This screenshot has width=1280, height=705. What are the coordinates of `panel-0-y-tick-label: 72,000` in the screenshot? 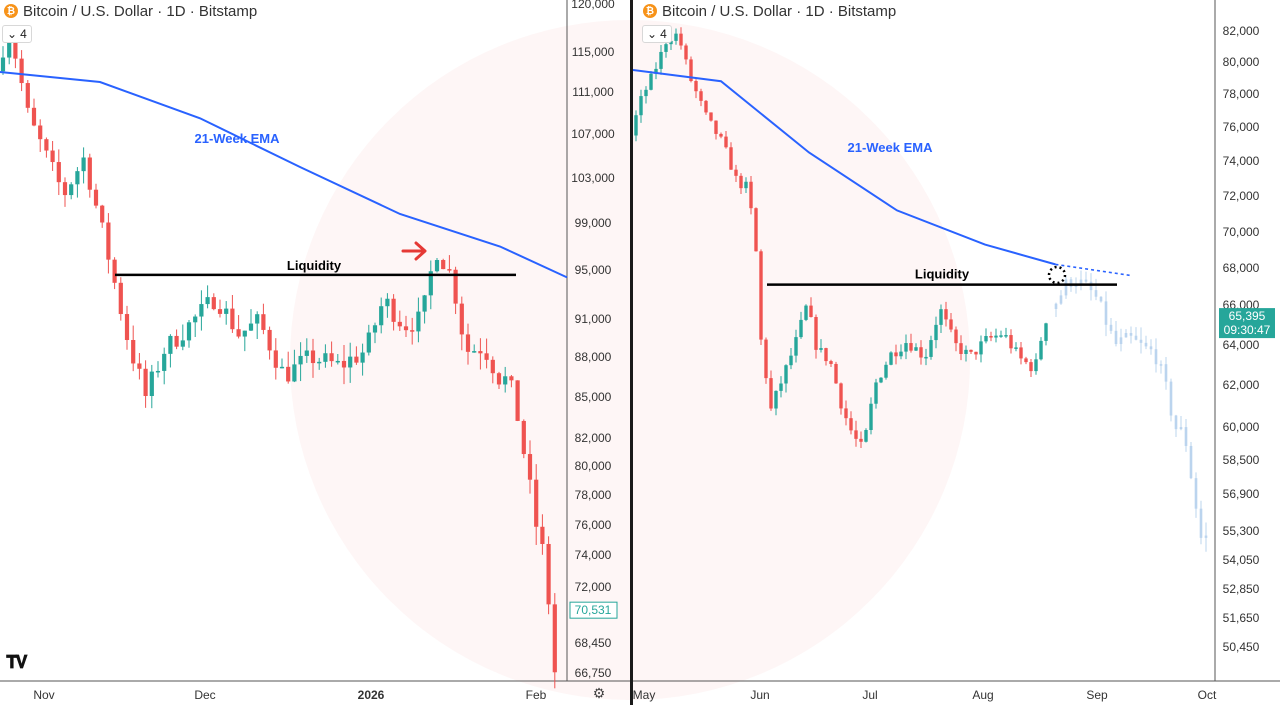 It's located at (593, 587).